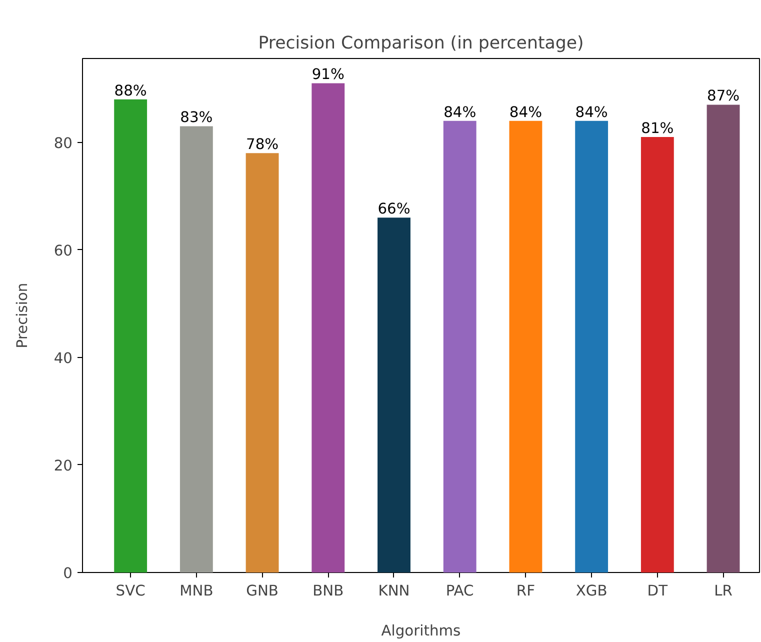 This screenshot has width=761, height=642. What do you see at coordinates (68, 573) in the screenshot?
I see `y-tick-label: 0` at bounding box center [68, 573].